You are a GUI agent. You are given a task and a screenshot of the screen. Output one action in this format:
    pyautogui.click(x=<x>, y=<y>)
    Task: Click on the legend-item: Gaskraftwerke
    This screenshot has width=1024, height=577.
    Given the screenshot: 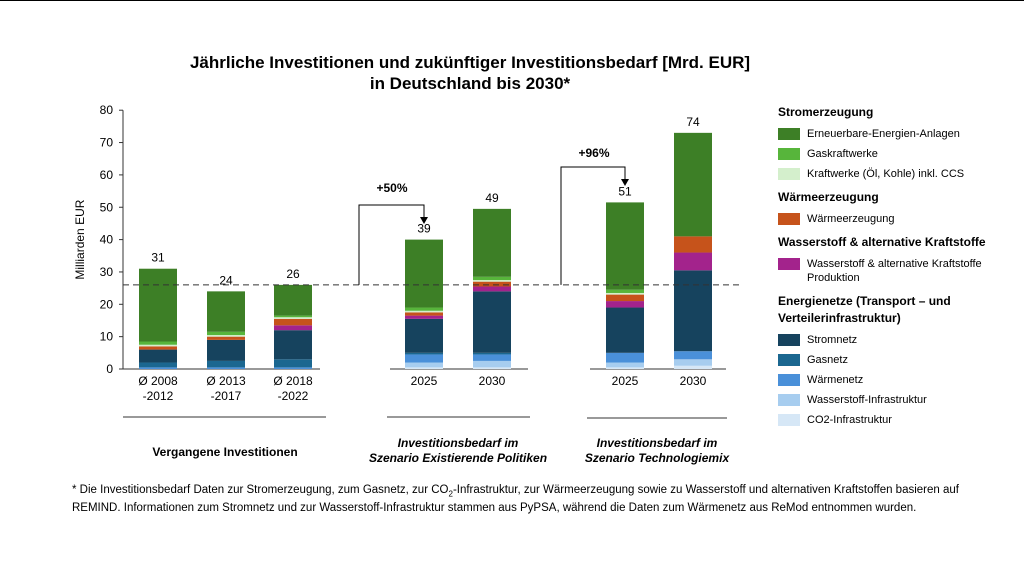 What is the action you would take?
    pyautogui.click(x=898, y=154)
    